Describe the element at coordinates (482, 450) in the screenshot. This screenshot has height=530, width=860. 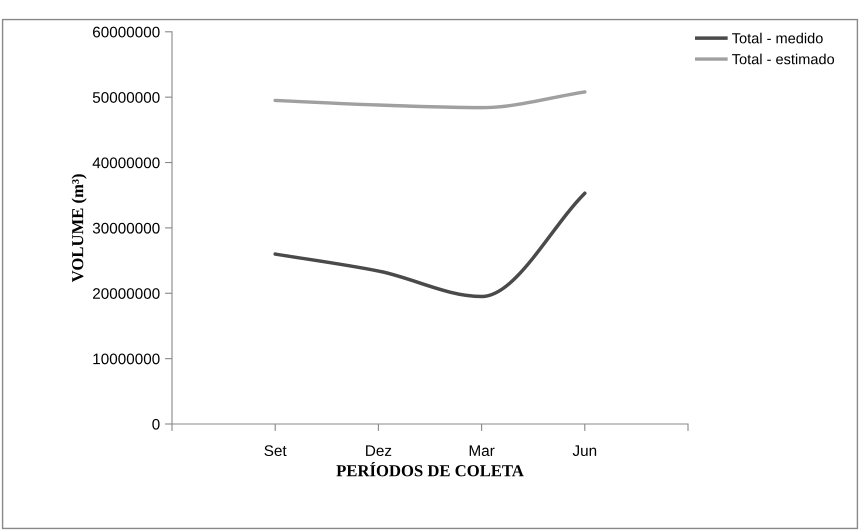
I see `x-tick-label: Mar` at that location.